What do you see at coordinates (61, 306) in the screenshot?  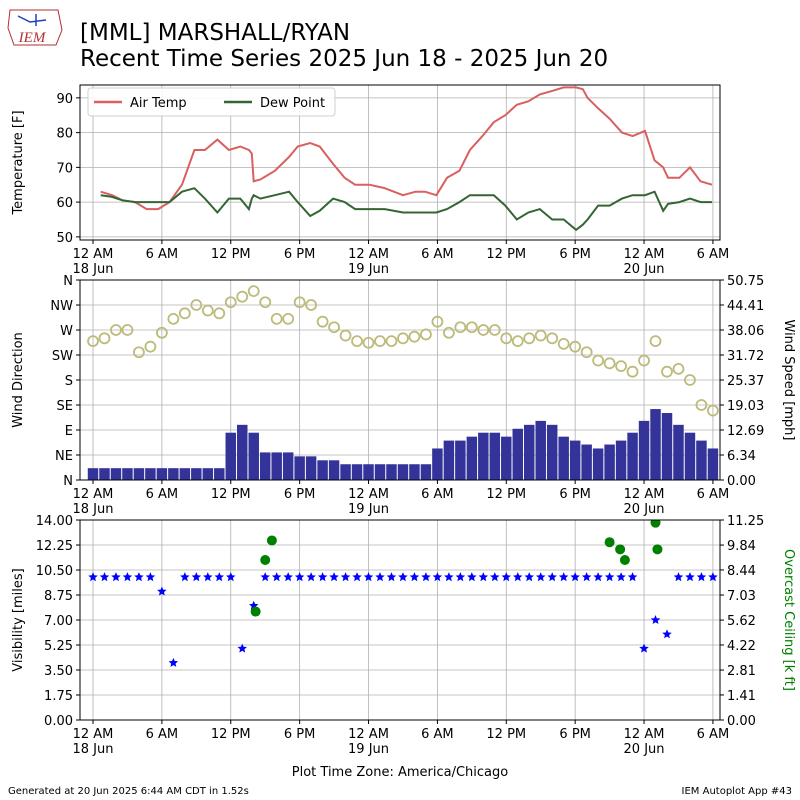 I see `y-tick-label: NW` at bounding box center [61, 306].